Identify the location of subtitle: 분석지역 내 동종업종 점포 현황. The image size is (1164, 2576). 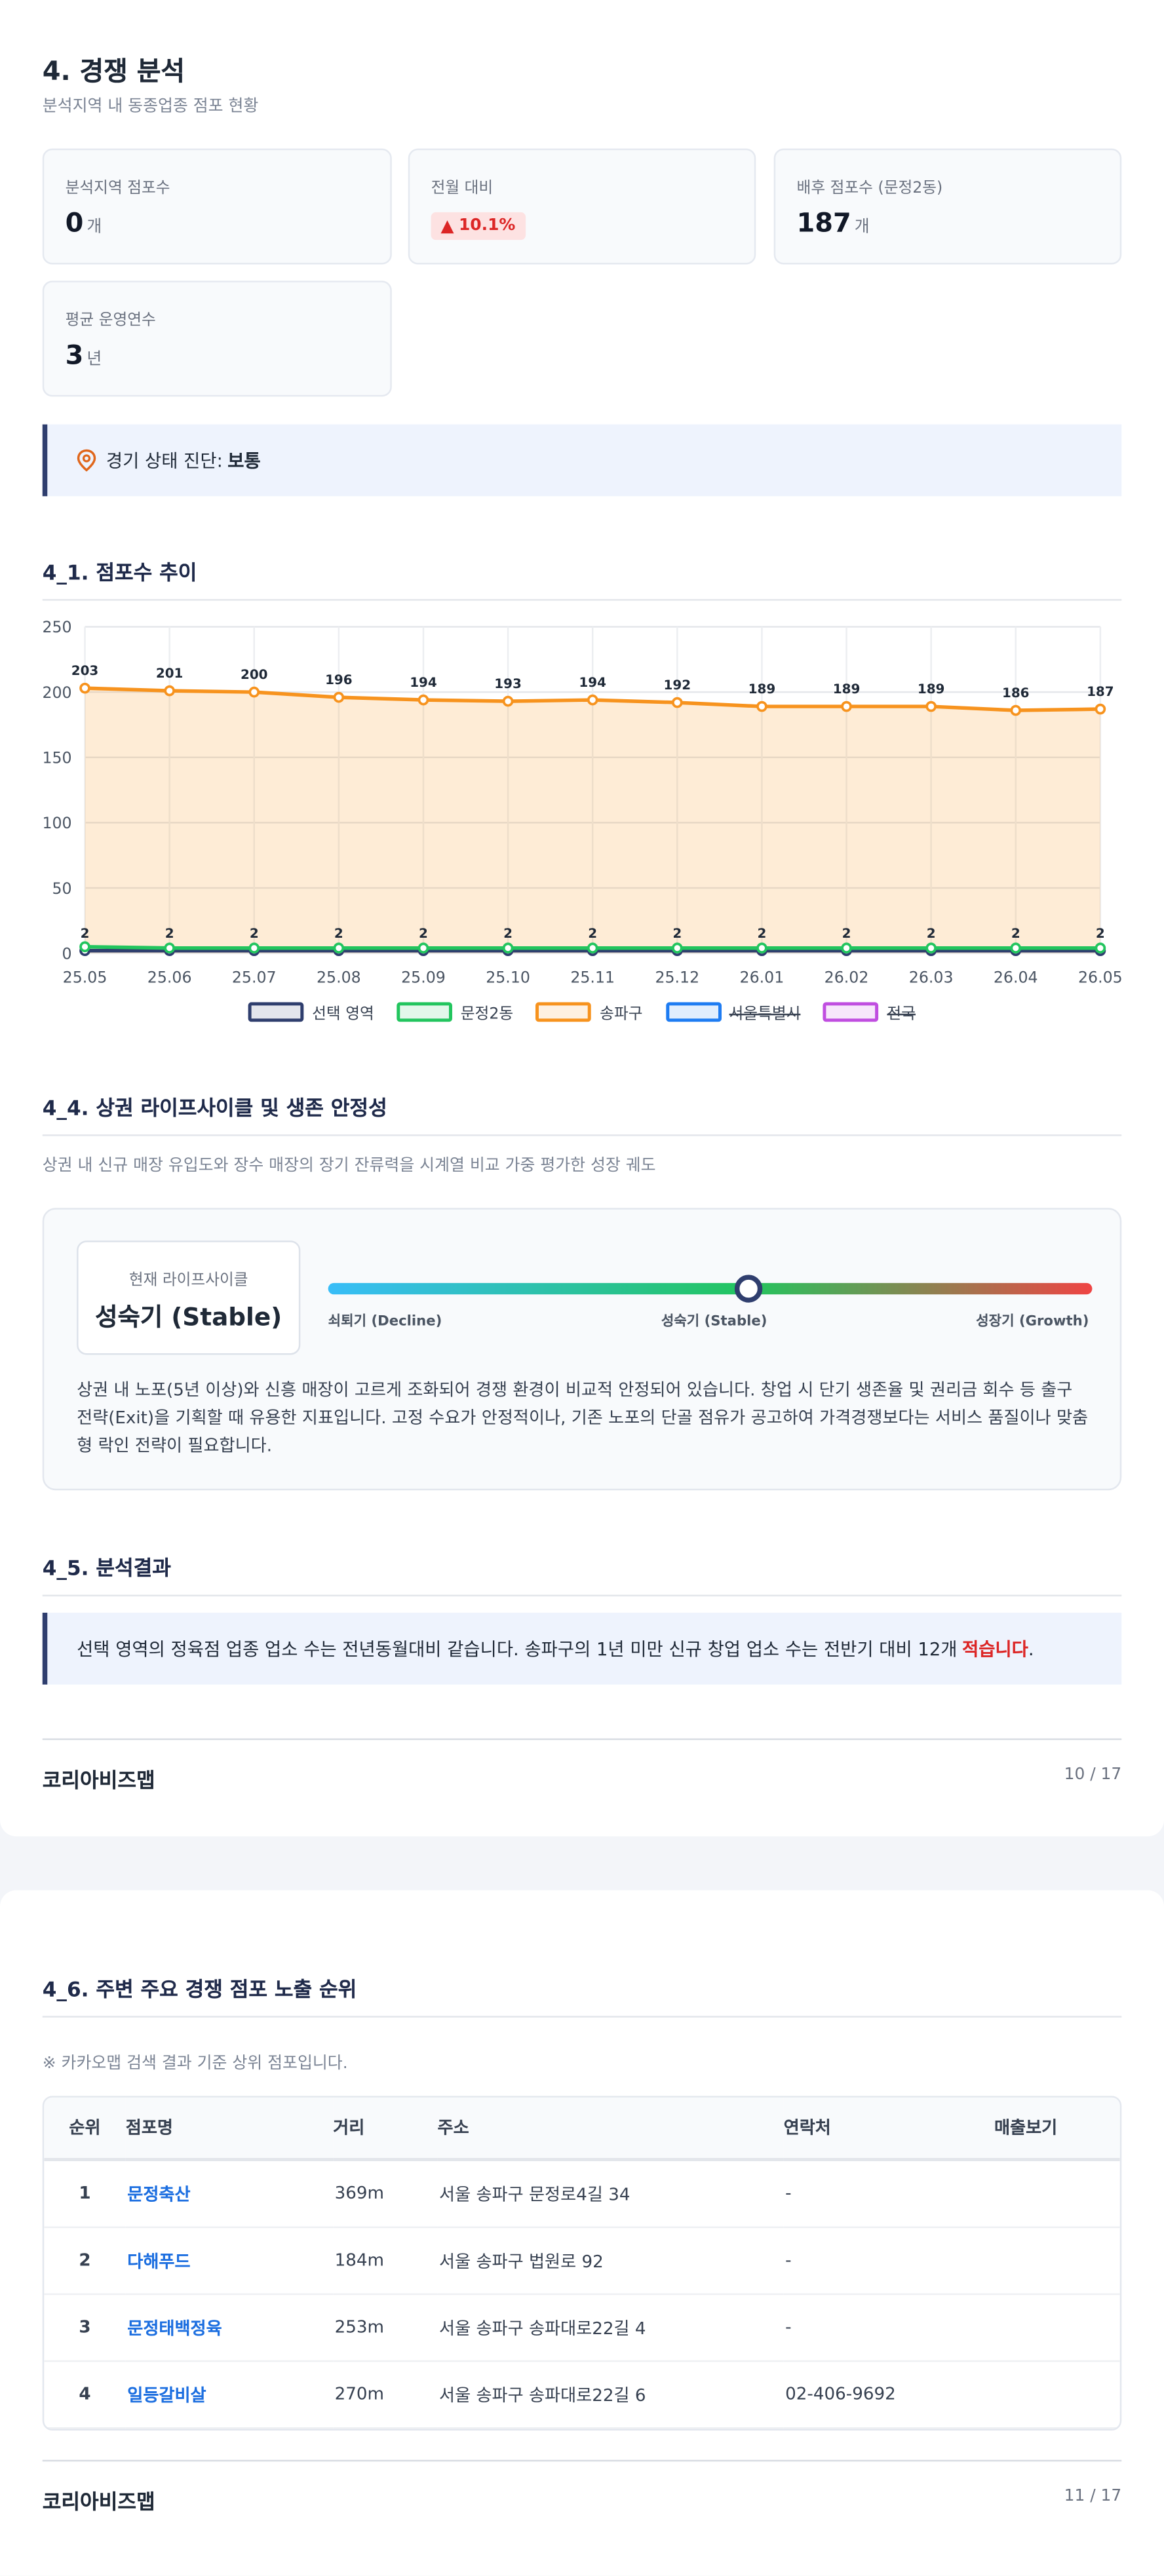
(150, 107).